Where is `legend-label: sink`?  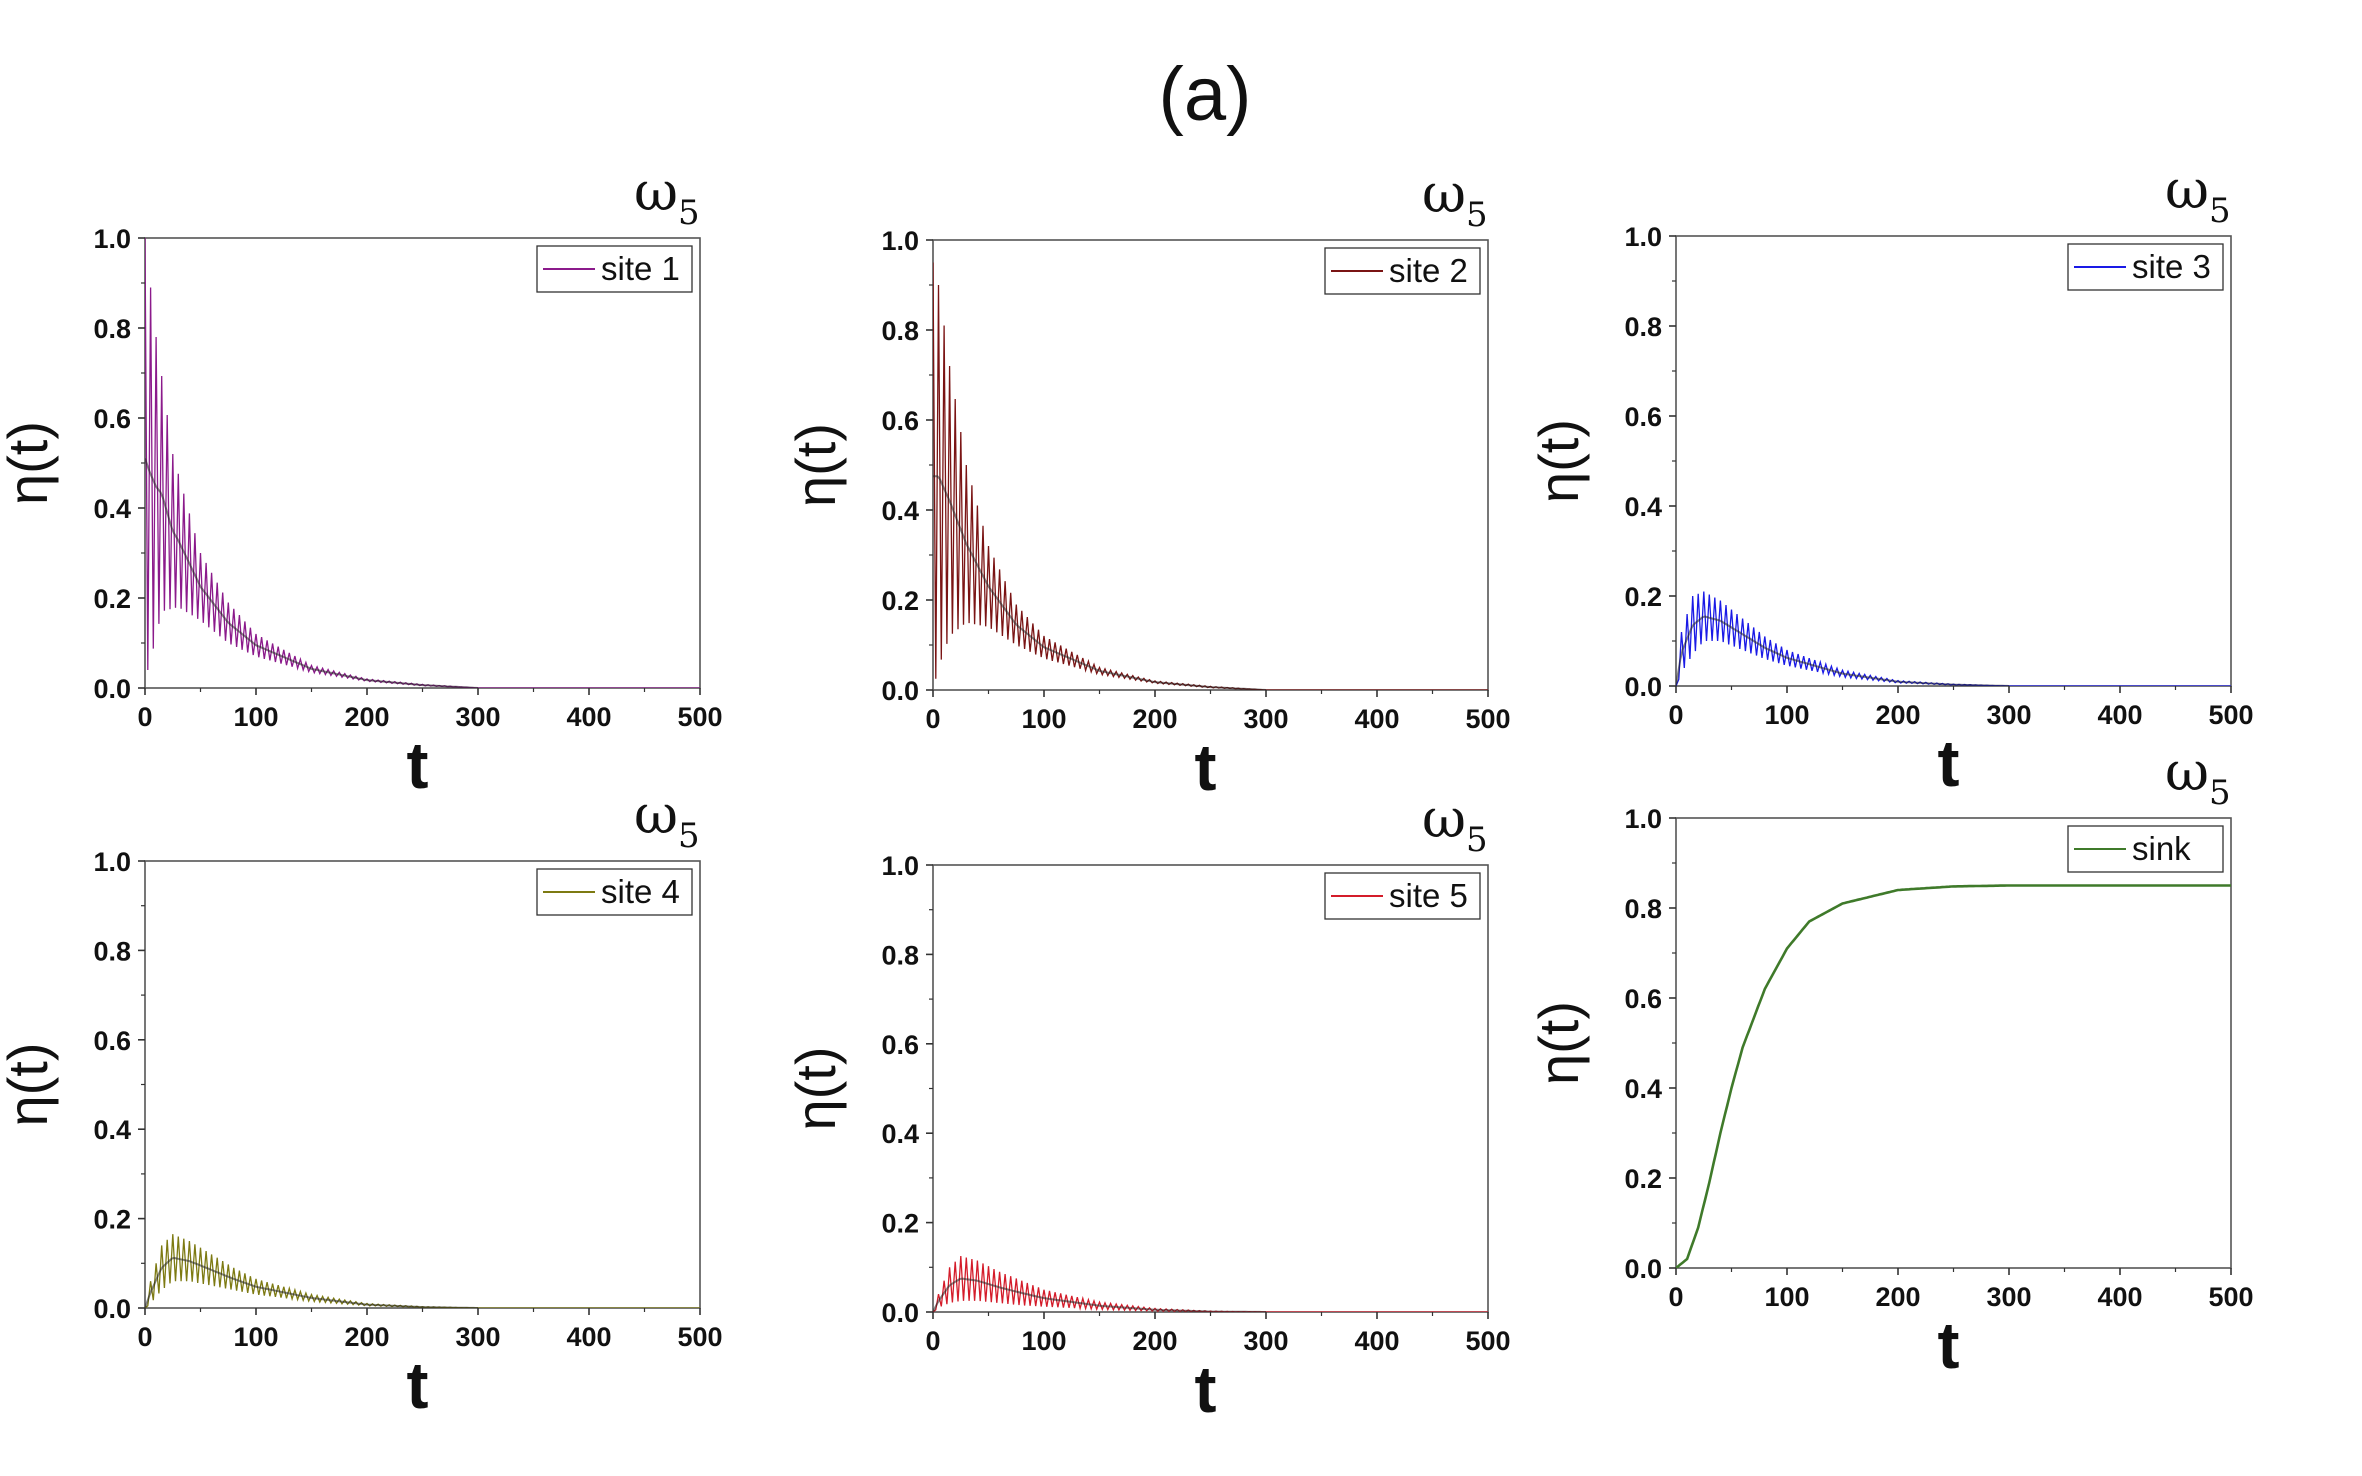
legend-label: sink is located at coordinates (2161, 848).